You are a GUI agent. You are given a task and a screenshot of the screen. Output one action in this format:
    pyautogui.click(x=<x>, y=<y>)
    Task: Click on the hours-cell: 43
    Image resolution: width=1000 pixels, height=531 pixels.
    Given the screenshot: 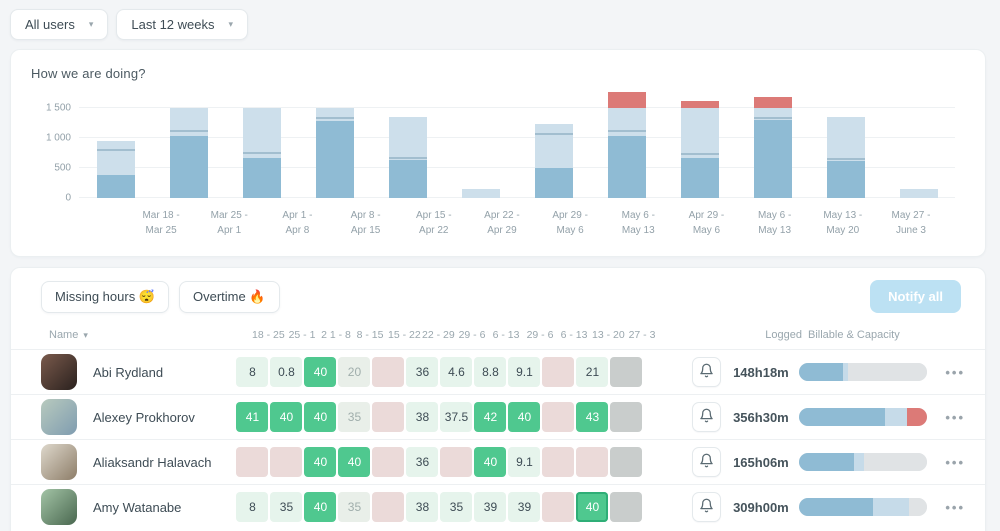 What is the action you would take?
    pyautogui.click(x=592, y=417)
    